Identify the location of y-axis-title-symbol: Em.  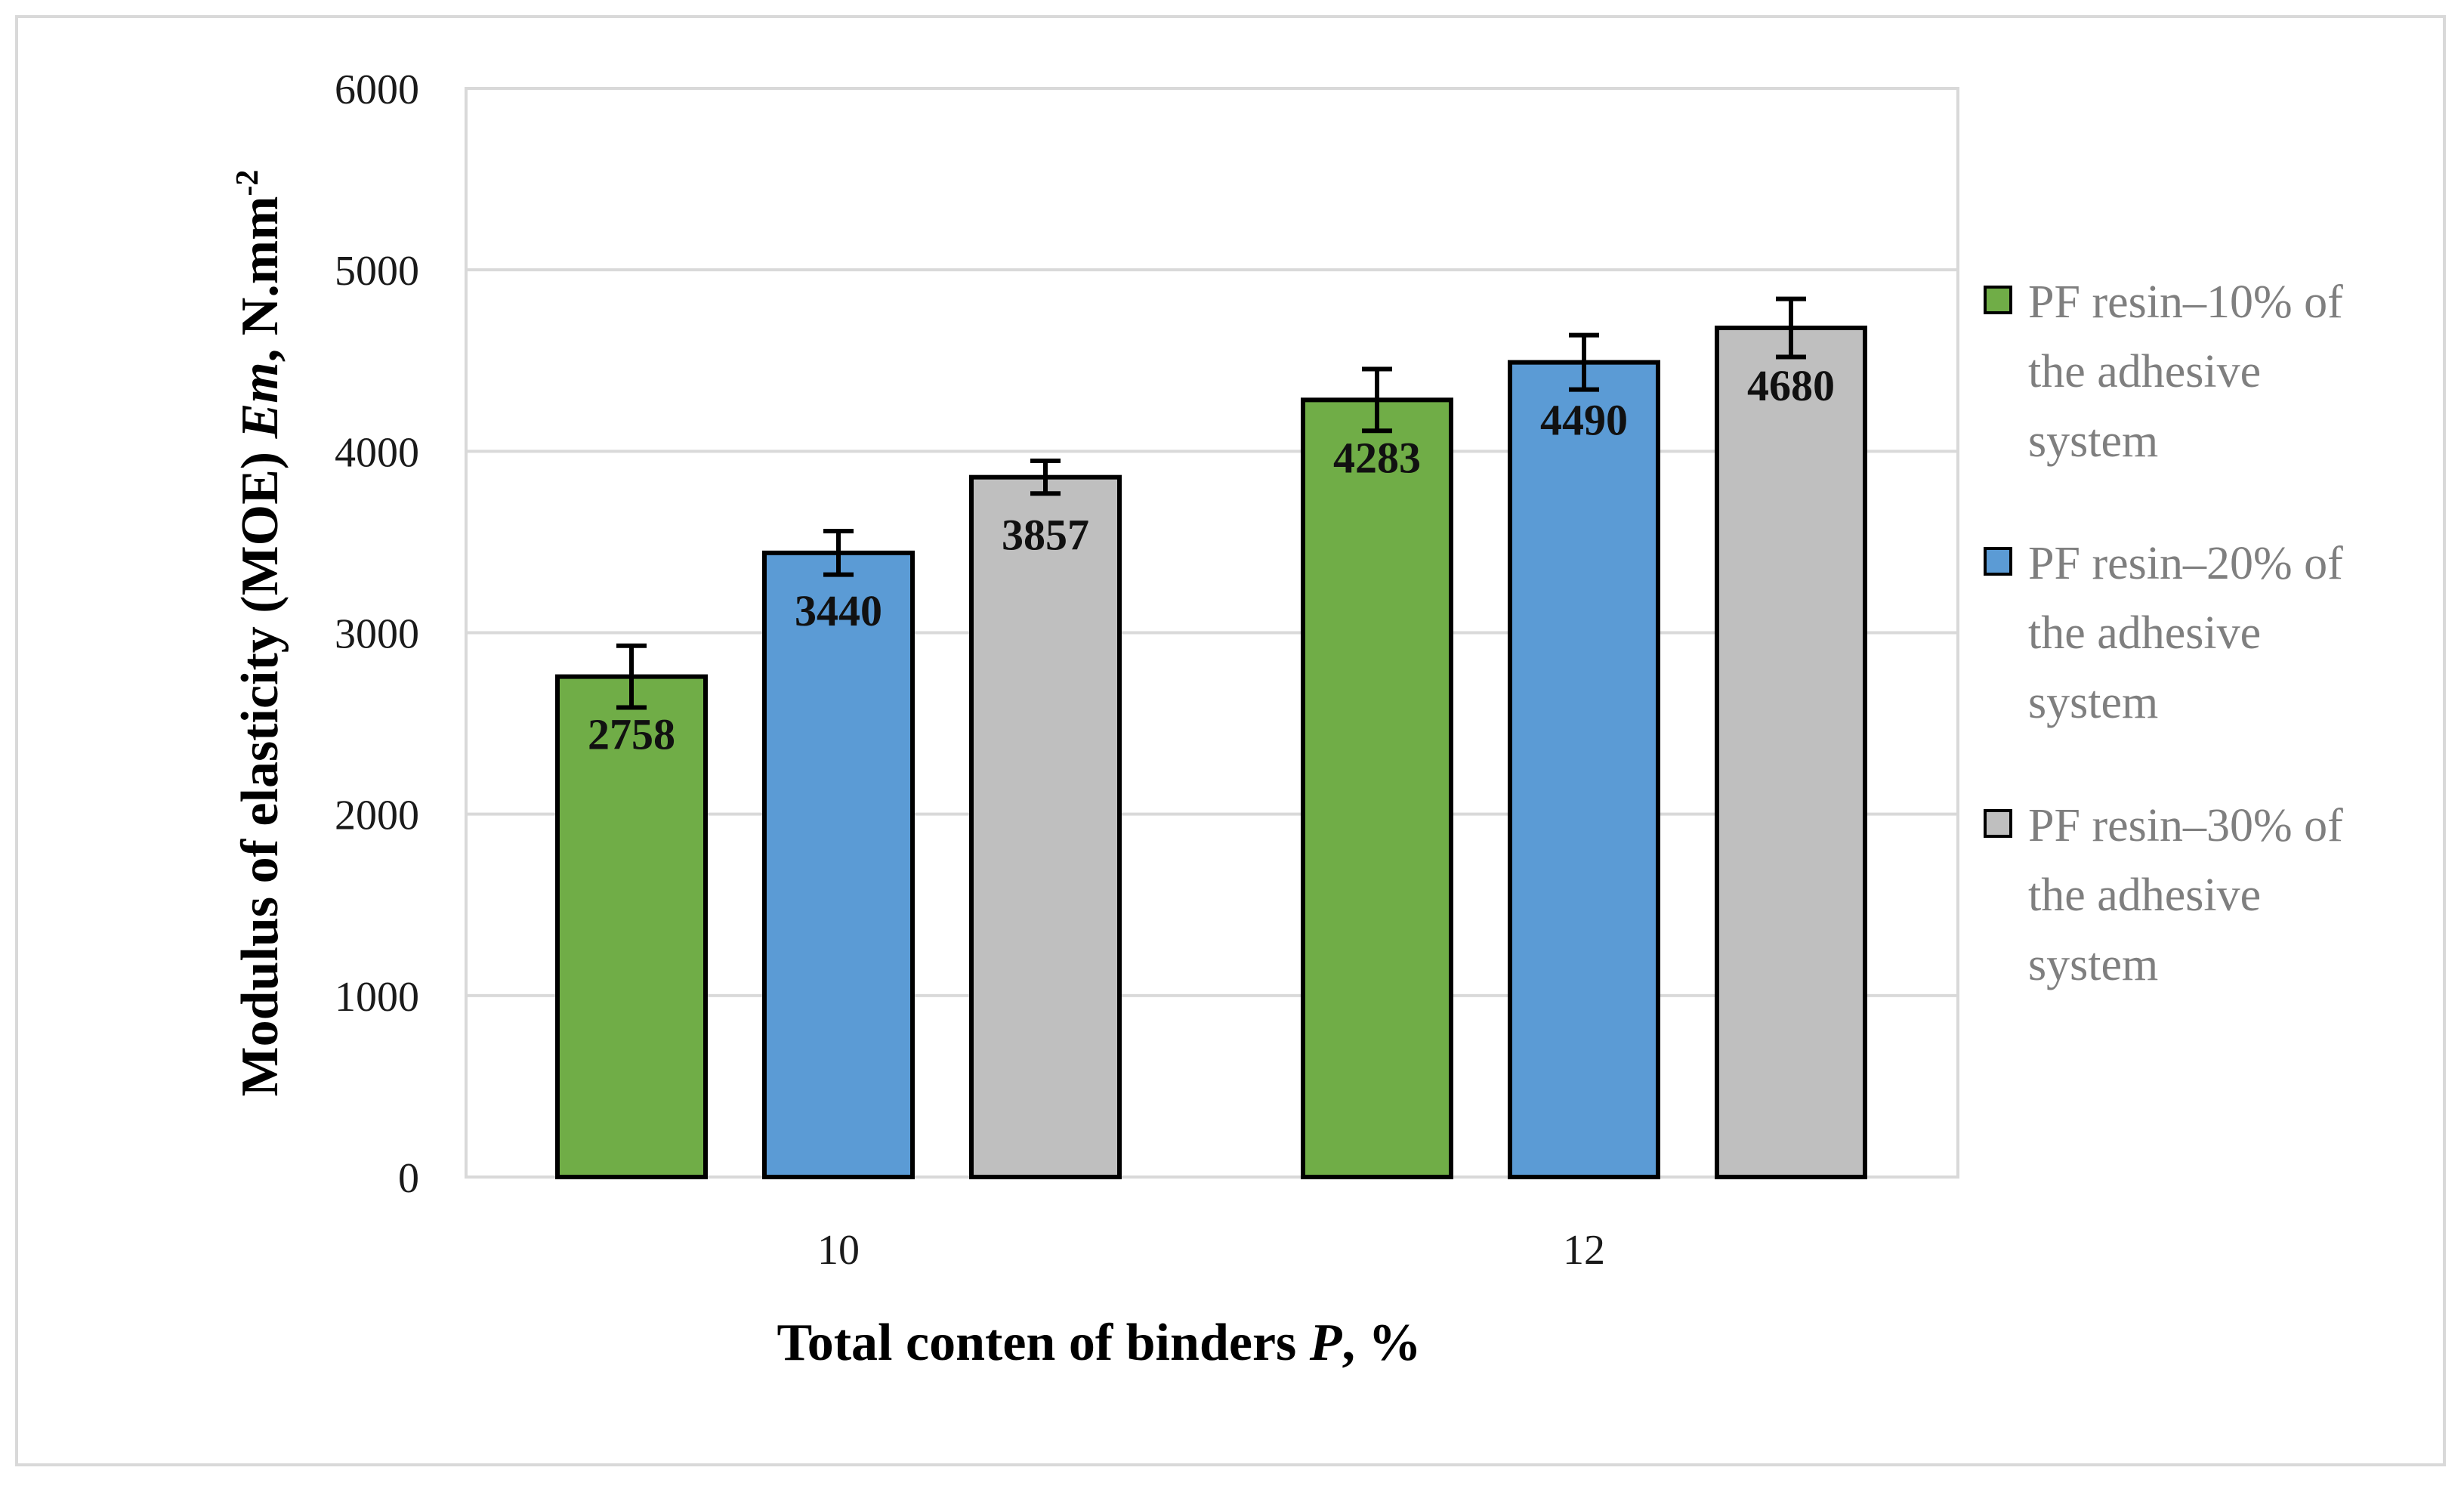
(260, 400).